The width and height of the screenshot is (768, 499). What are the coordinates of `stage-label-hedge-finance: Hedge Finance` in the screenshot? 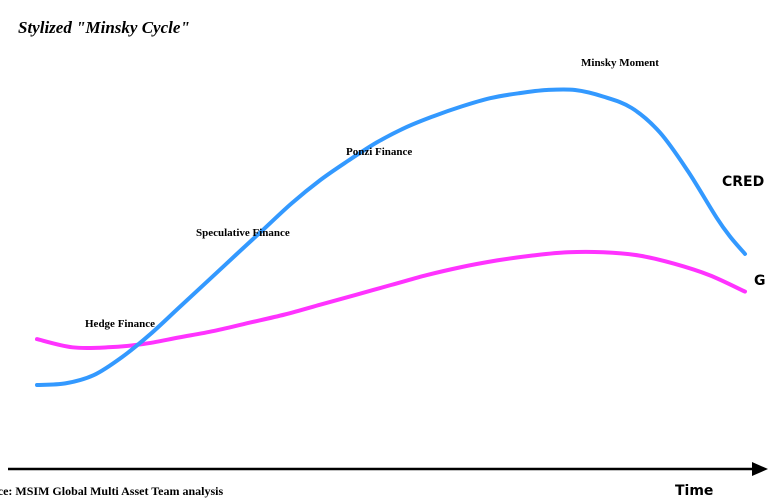 It's located at (120, 324).